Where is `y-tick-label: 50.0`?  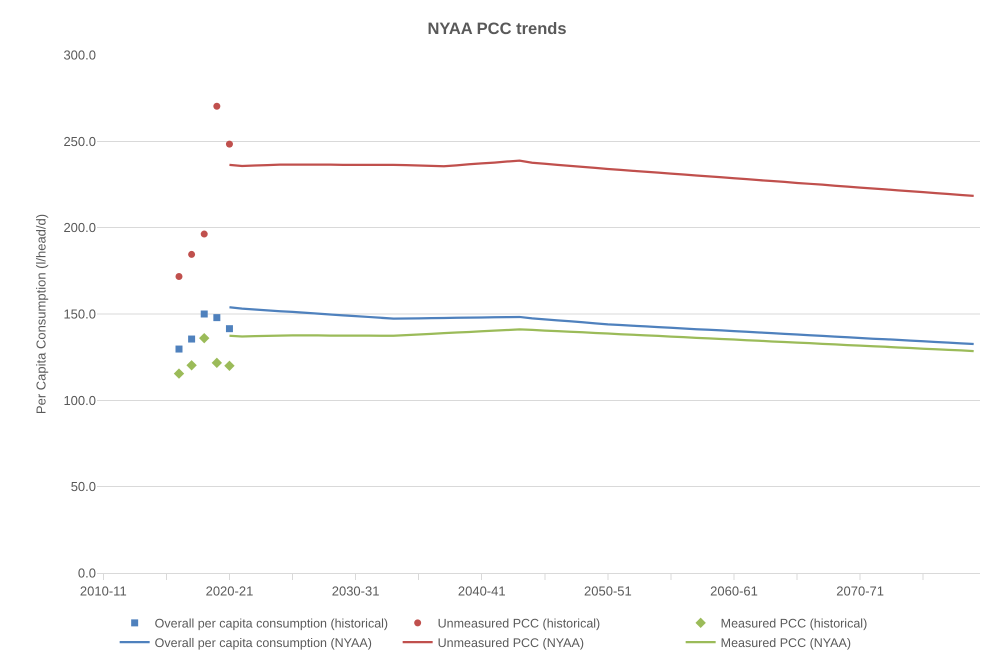
y-tick-label: 50.0 is located at coordinates (83, 486).